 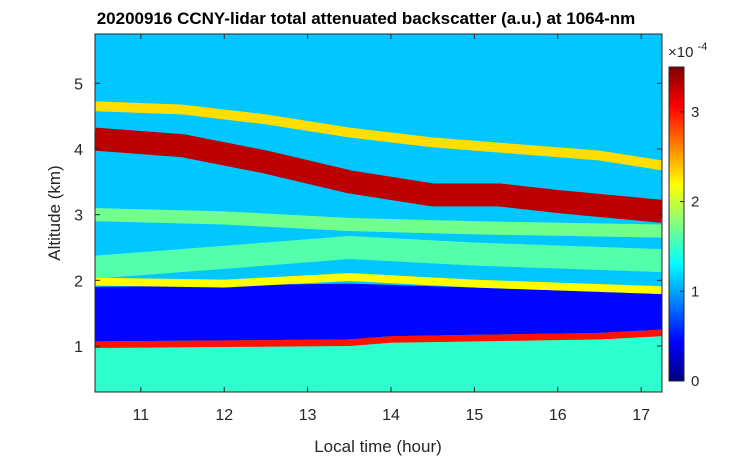 What do you see at coordinates (695, 112) in the screenshot?
I see `colorbar-tick-label: 3` at bounding box center [695, 112].